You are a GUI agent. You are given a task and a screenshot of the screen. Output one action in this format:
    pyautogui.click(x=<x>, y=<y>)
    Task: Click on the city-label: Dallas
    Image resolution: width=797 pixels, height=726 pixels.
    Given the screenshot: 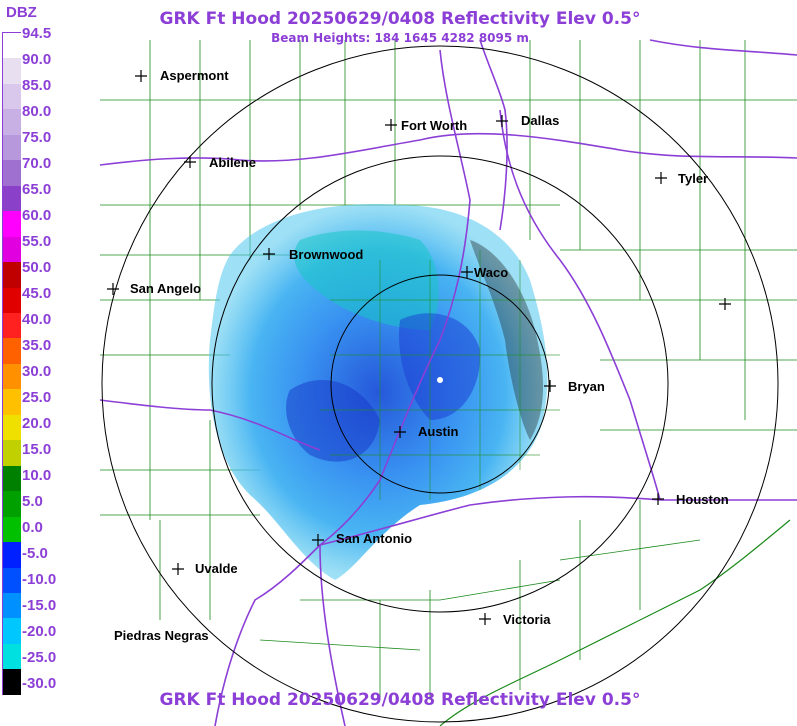 What is the action you would take?
    pyautogui.click(x=540, y=120)
    